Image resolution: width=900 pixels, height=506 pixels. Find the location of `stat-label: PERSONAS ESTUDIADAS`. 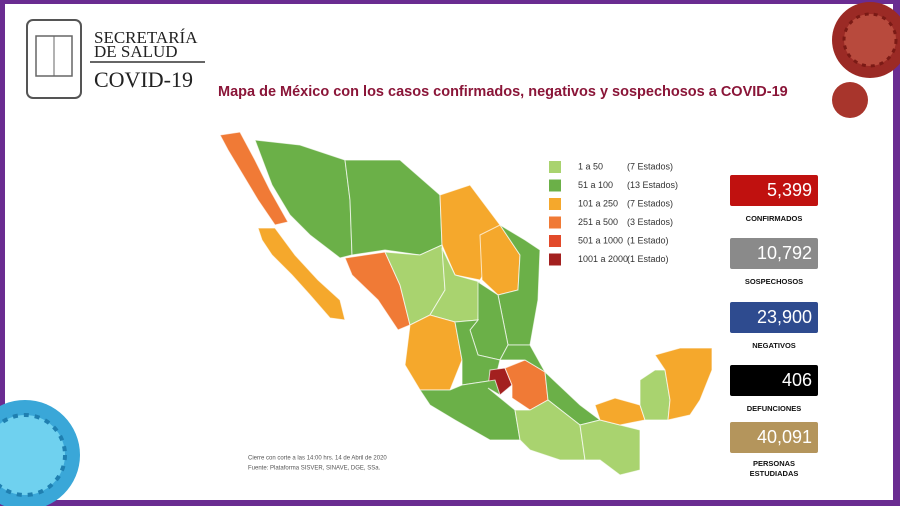

stat-label: PERSONAS ESTUDIADAS is located at coordinates (774, 468).